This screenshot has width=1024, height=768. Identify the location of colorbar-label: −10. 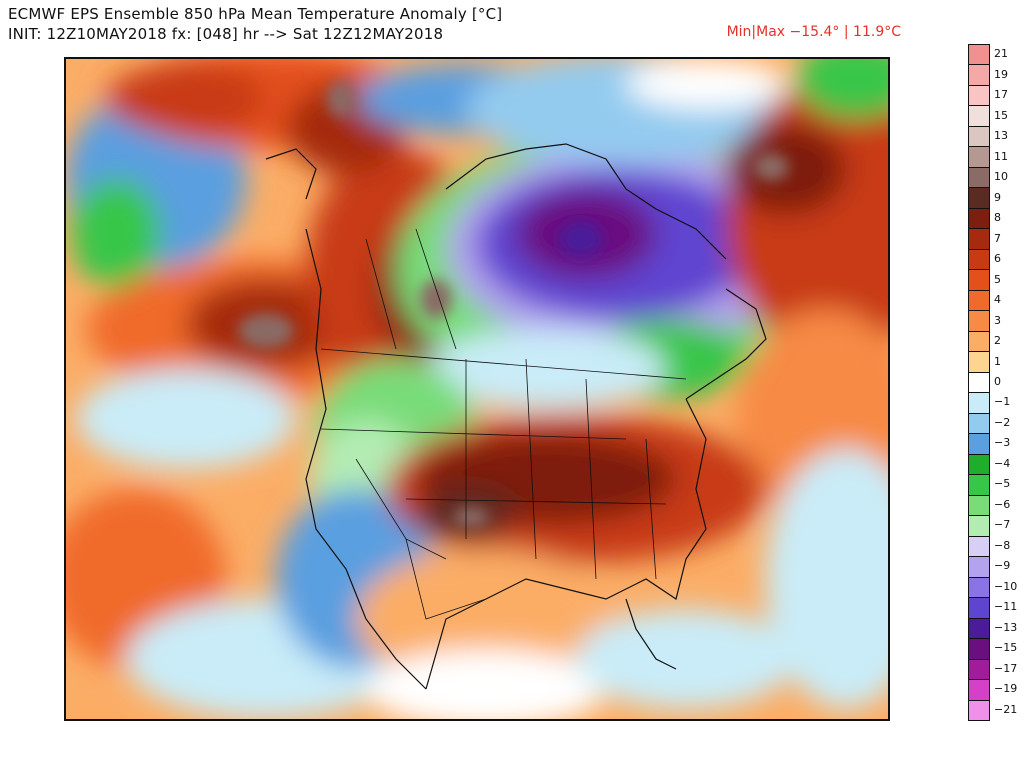
(1006, 586).